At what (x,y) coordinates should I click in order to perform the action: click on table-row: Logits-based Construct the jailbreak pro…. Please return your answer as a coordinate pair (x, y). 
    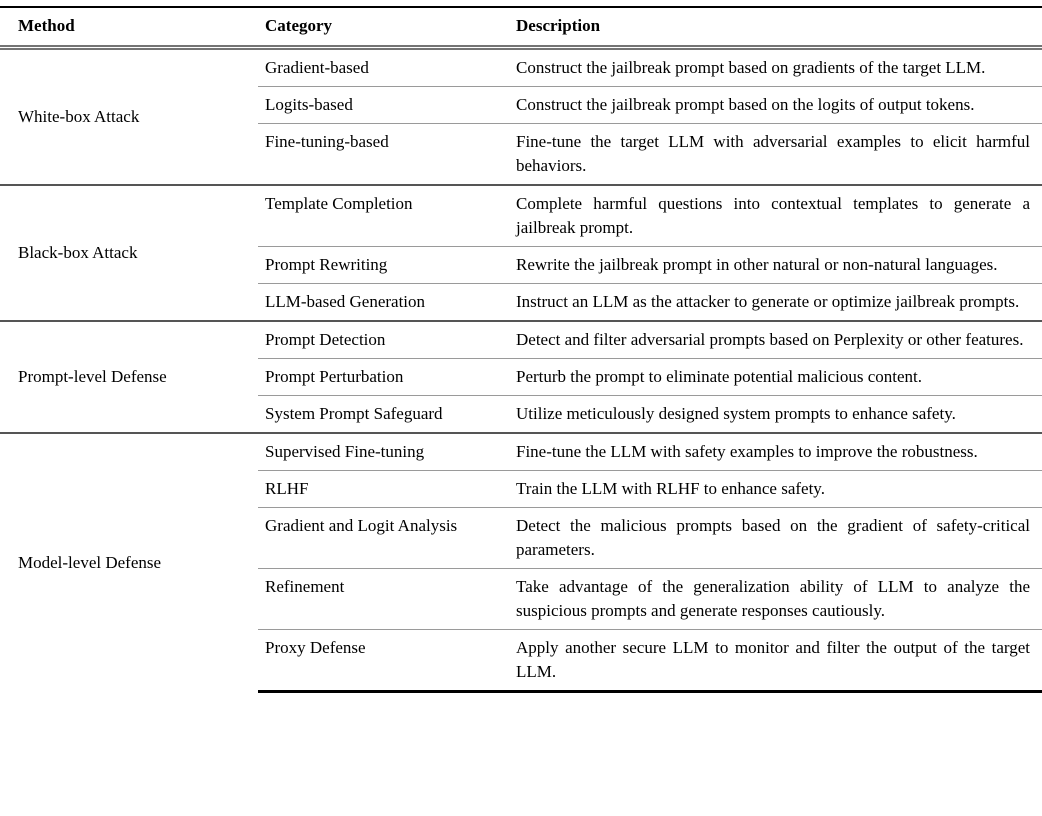
    Looking at the image, I should click on (521, 105).